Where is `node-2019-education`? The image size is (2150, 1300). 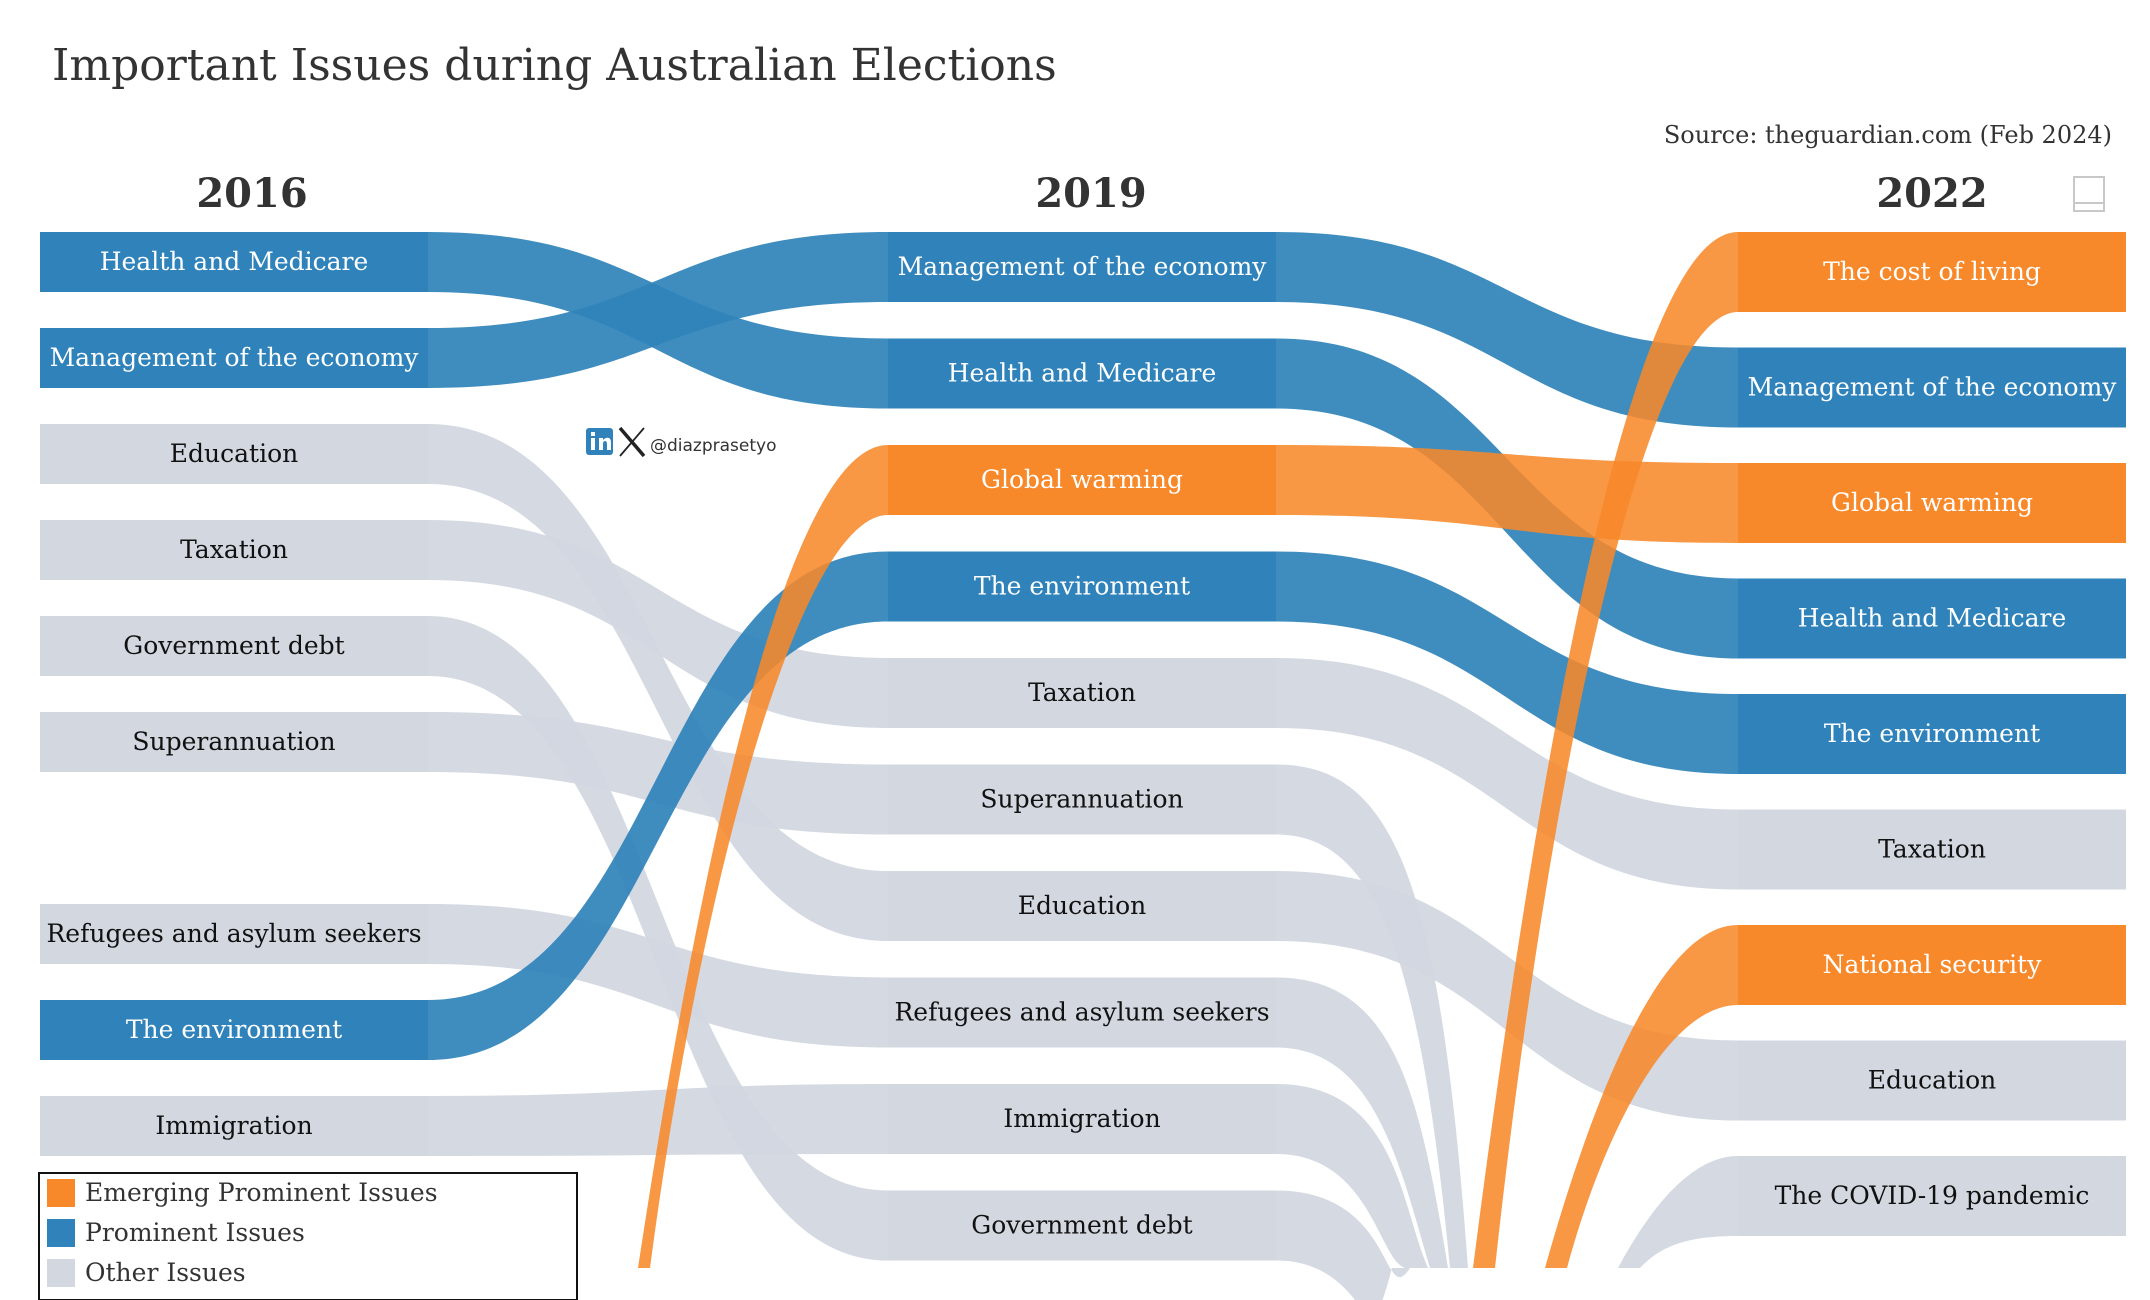 node-2019-education is located at coordinates (1082, 906).